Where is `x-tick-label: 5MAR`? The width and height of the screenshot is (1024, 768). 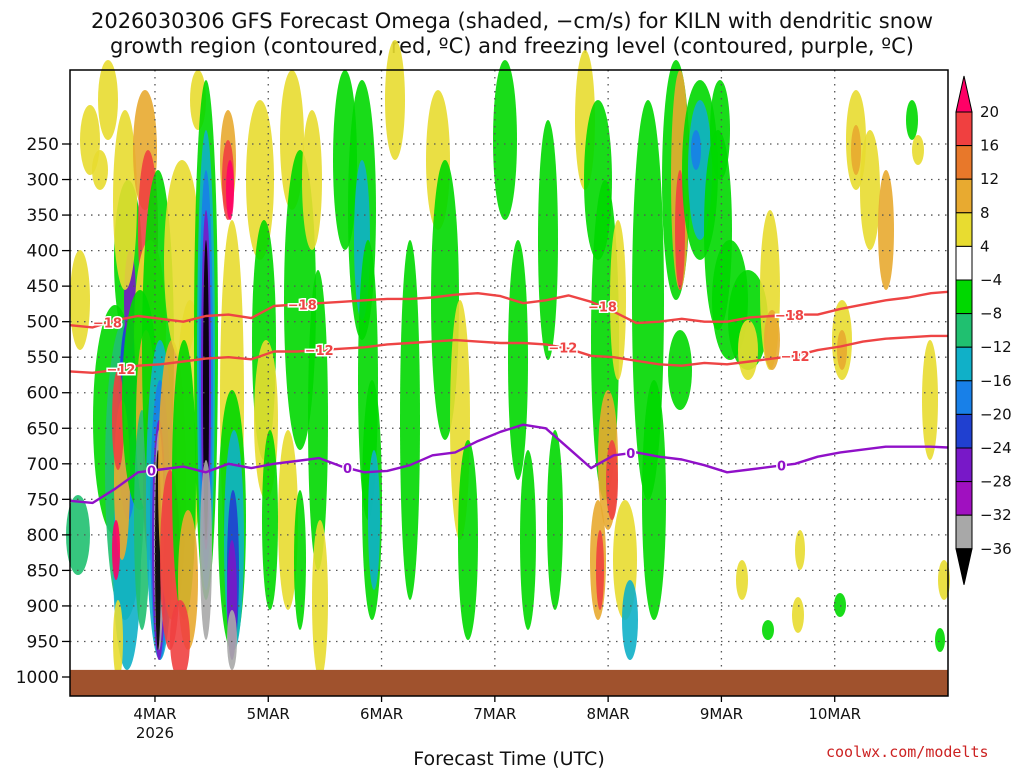 x-tick-label: 5MAR is located at coordinates (268, 714).